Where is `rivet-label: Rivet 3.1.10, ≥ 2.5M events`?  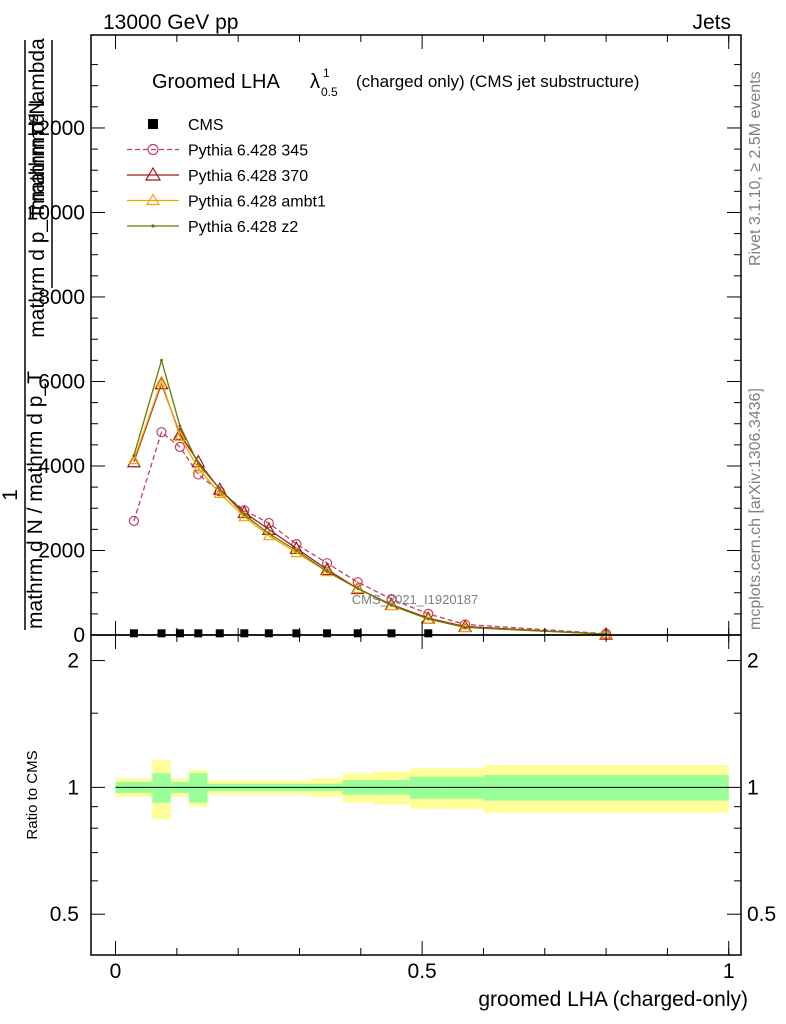 rivet-label: Rivet 3.1.10, ≥ 2.5M events is located at coordinates (755, 168).